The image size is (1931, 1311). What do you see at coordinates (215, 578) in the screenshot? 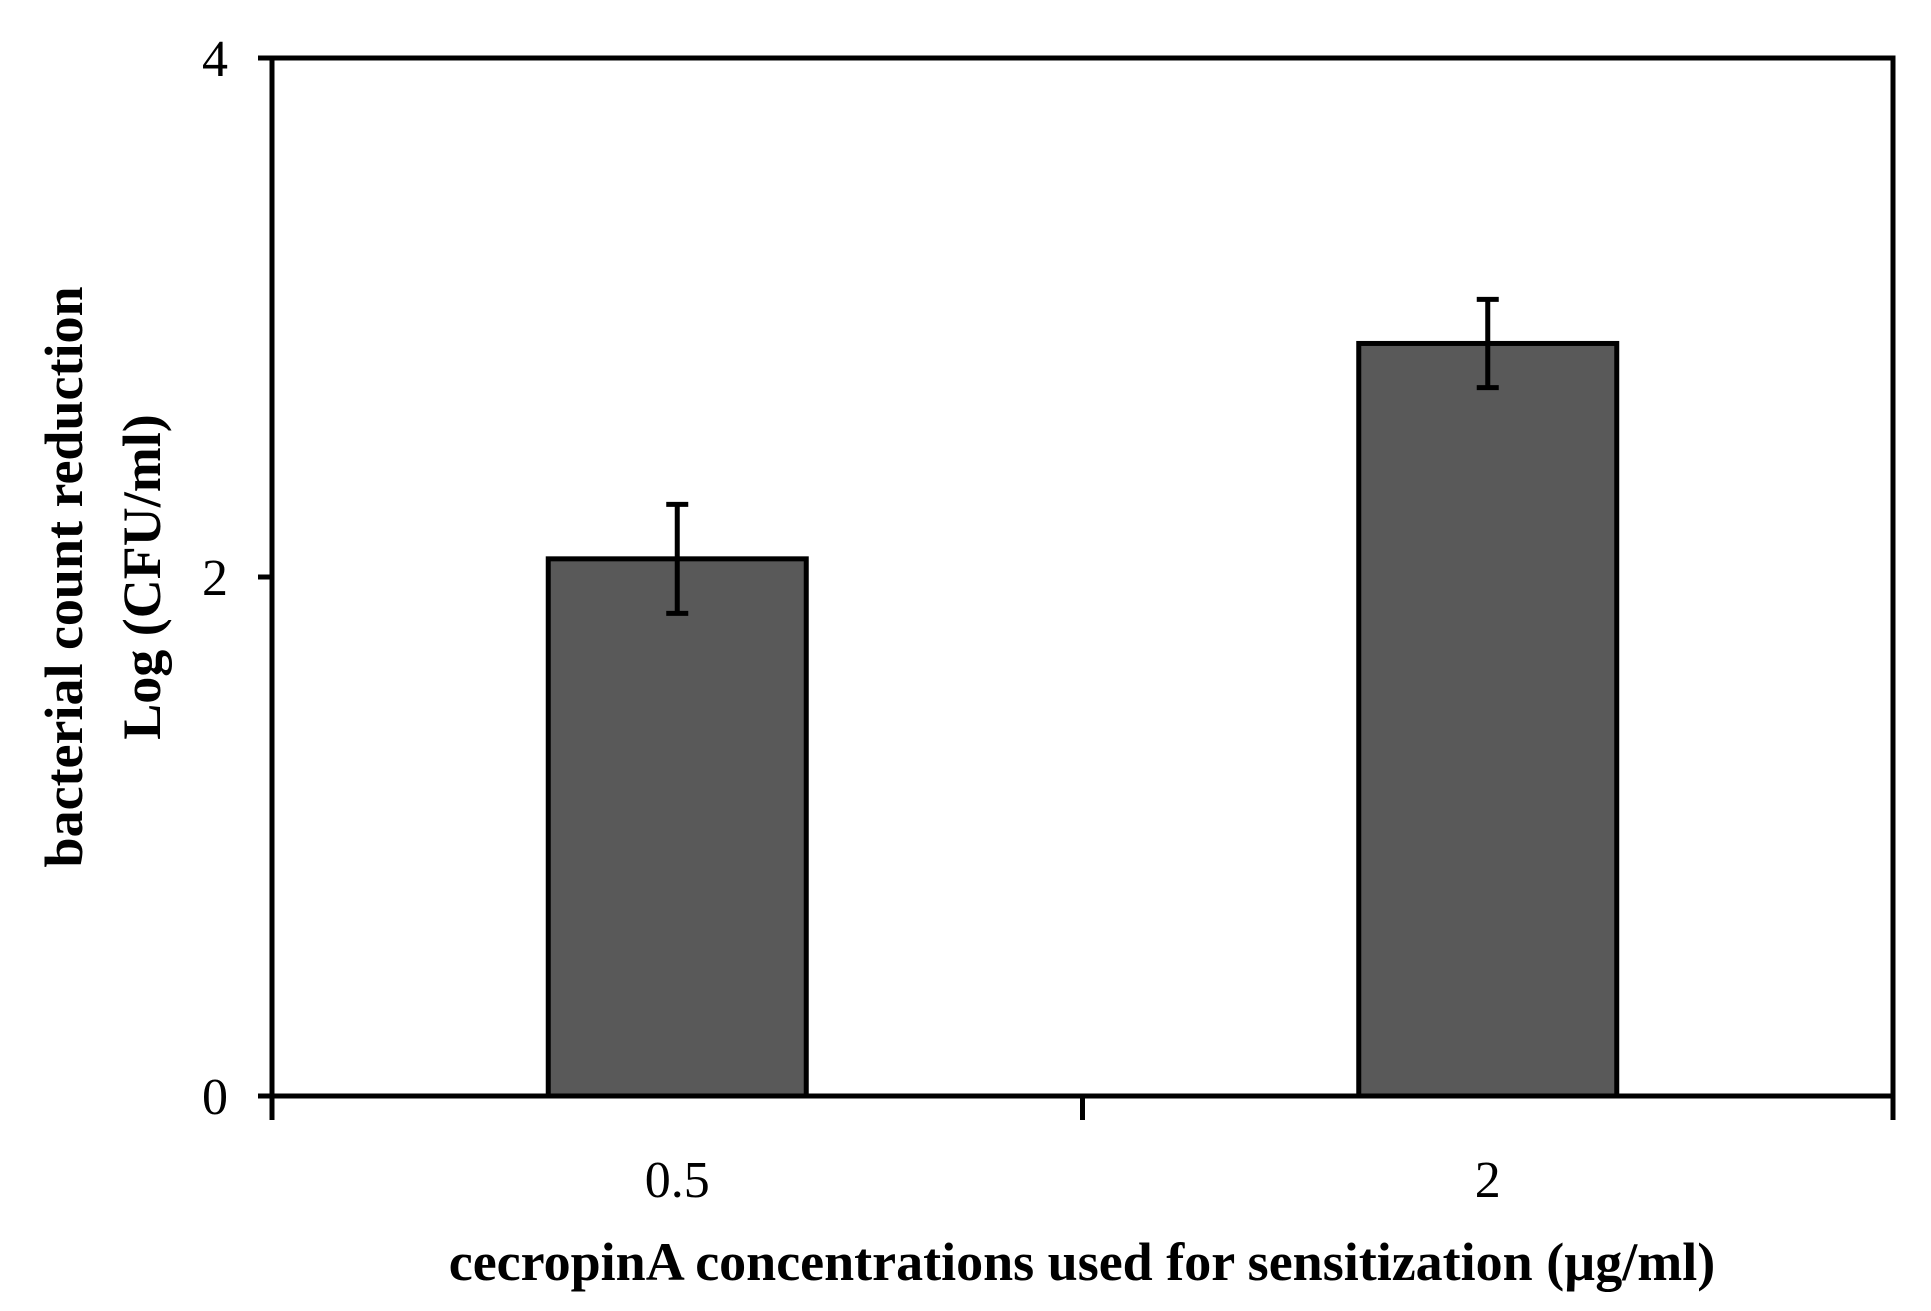
I see `y-tick-label-1: 2` at bounding box center [215, 578].